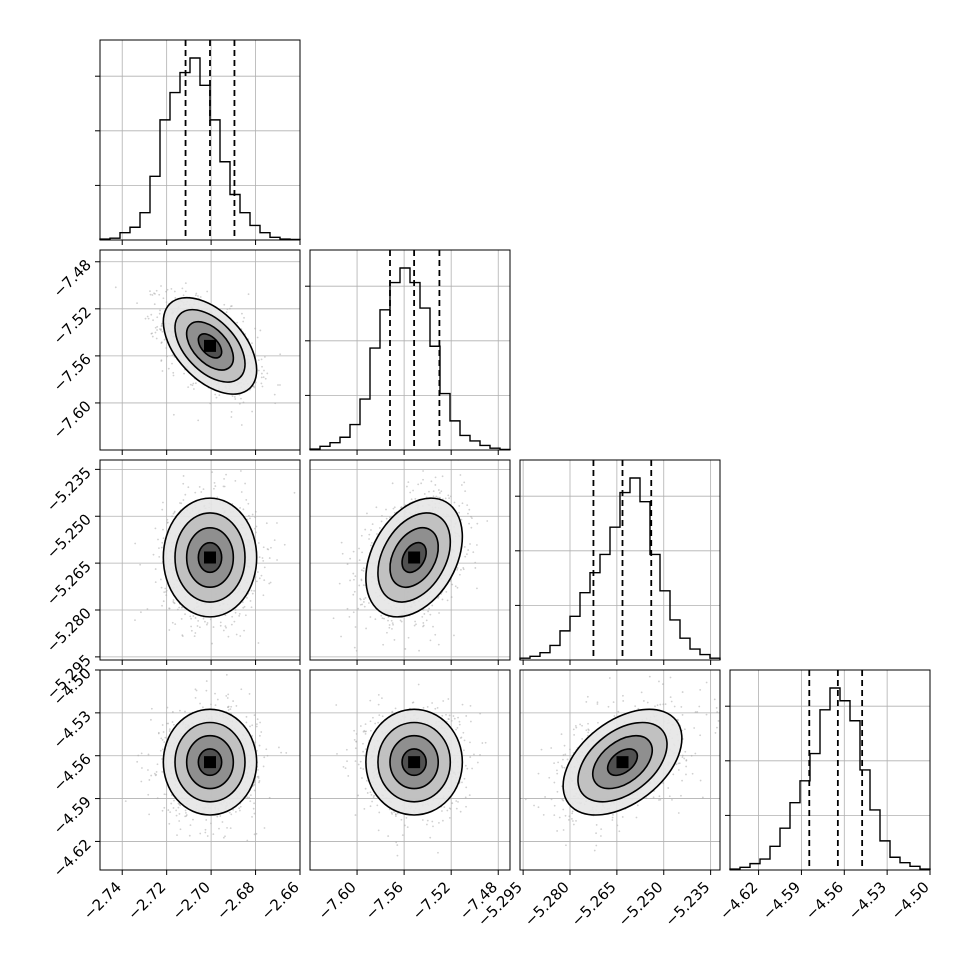 Image resolution: width=970 pixels, height=970 pixels. Describe the element at coordinates (200, 149) in the screenshot. I see `histogram-bars` at that location.